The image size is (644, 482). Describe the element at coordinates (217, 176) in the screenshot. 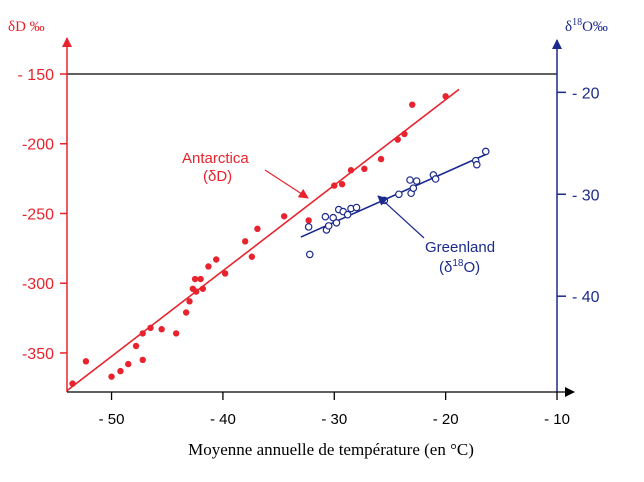

I see `antarctica-sublabel: (δD)` at that location.